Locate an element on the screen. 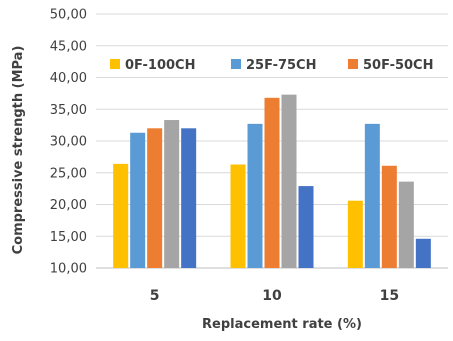 The height and width of the screenshot is (341, 453). legend-label: 0F-100CH is located at coordinates (160, 65).